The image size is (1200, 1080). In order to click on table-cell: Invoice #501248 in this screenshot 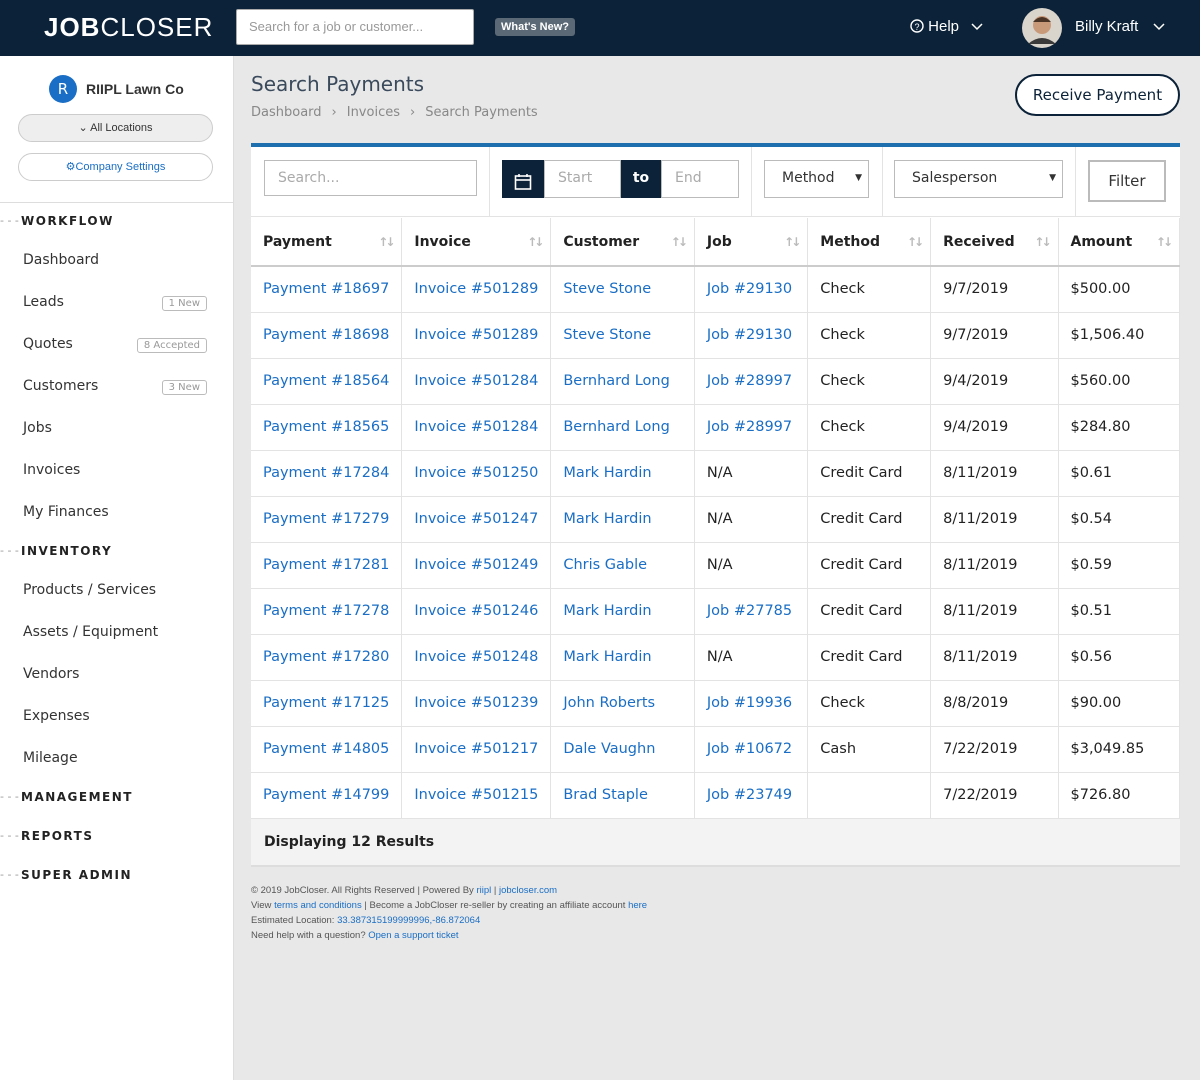, I will do `click(476, 657)`.